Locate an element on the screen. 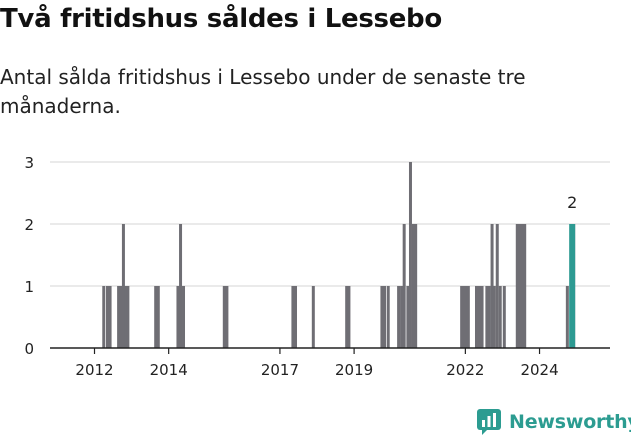 Image resolution: width=631 pixels, height=439 pixels. highlight-bar is located at coordinates (572, 286).